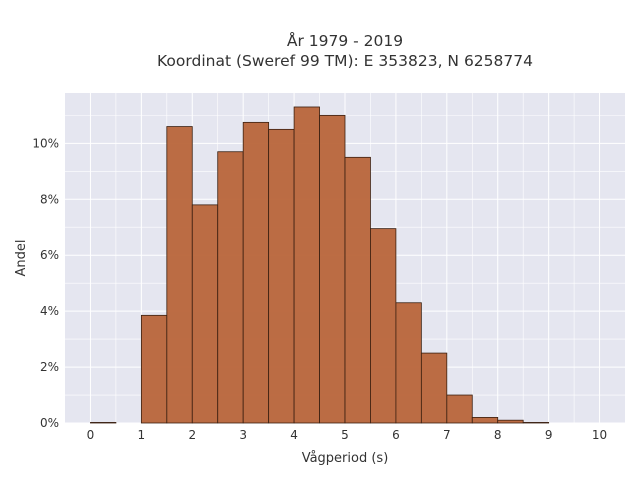  Describe the element at coordinates (49, 423) in the screenshot. I see `y-tick-label: 0%` at that location.